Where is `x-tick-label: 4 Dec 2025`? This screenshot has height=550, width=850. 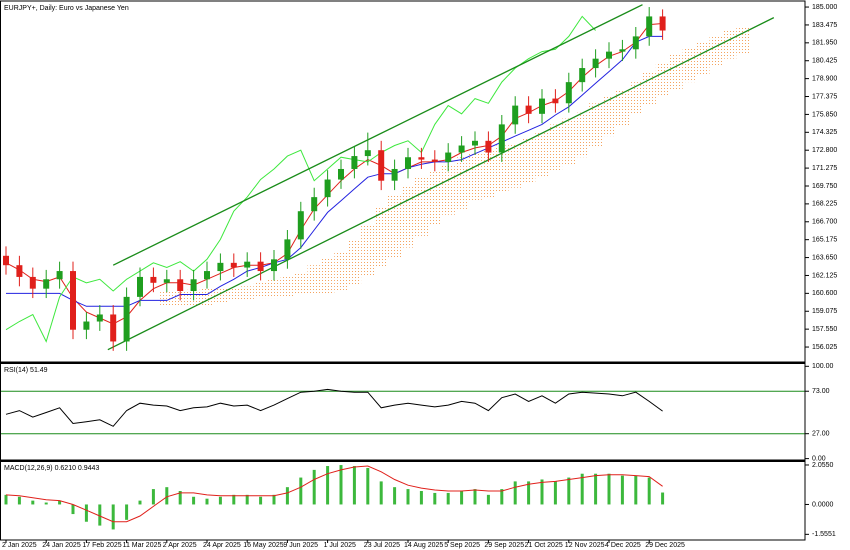 x-tick-label: 4 Dec 2025 is located at coordinates (623, 545).